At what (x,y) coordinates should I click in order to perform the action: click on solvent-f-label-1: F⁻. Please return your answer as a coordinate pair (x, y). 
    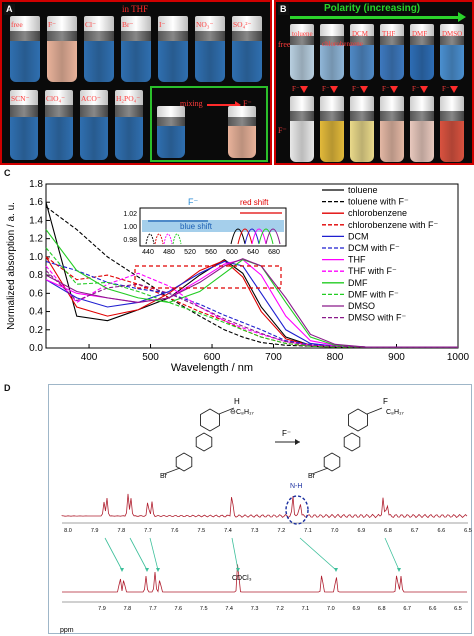
    Looking at the image, I should click on (326, 89).